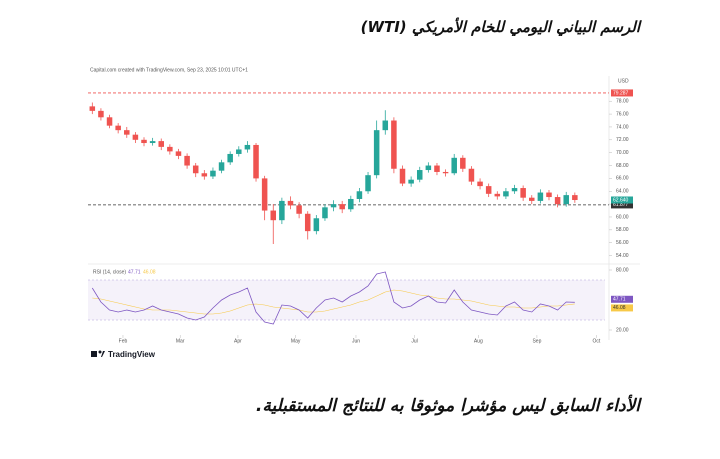 The width and height of the screenshot is (720, 459). Describe the element at coordinates (123, 341) in the screenshot. I see `x-tick-label: Feb` at that location.